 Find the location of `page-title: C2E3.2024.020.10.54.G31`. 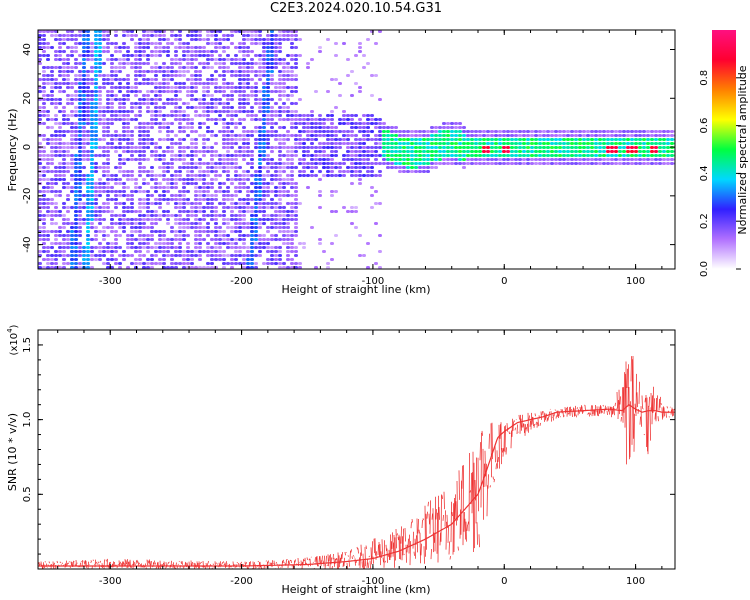

page-title: C2E3.2024.020.10.54.G31 is located at coordinates (356, 8).